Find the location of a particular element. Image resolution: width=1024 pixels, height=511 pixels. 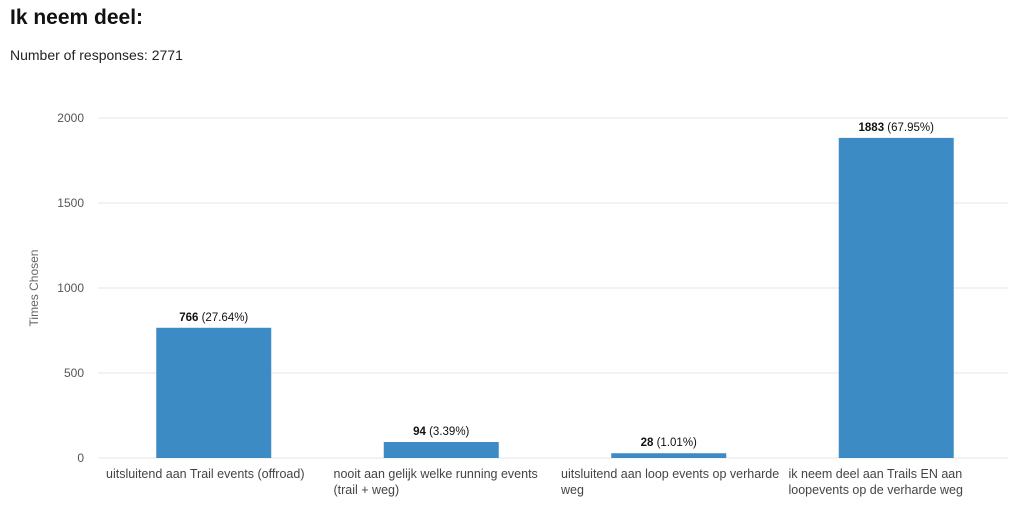

y-tick-label: 500 is located at coordinates (74, 373).